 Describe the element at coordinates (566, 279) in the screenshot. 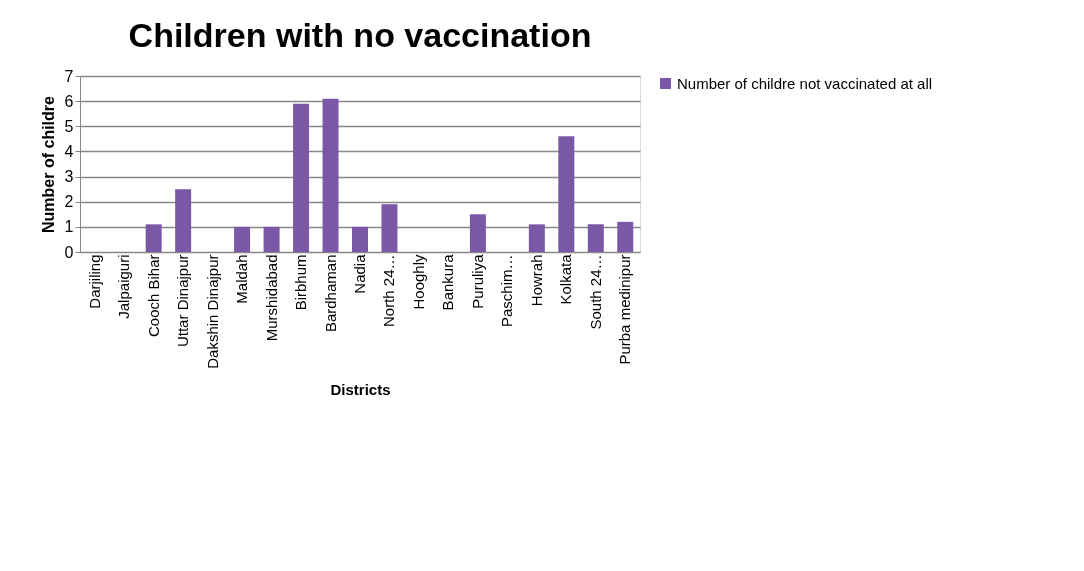

I see `x-tick-label: Kolkata` at that location.